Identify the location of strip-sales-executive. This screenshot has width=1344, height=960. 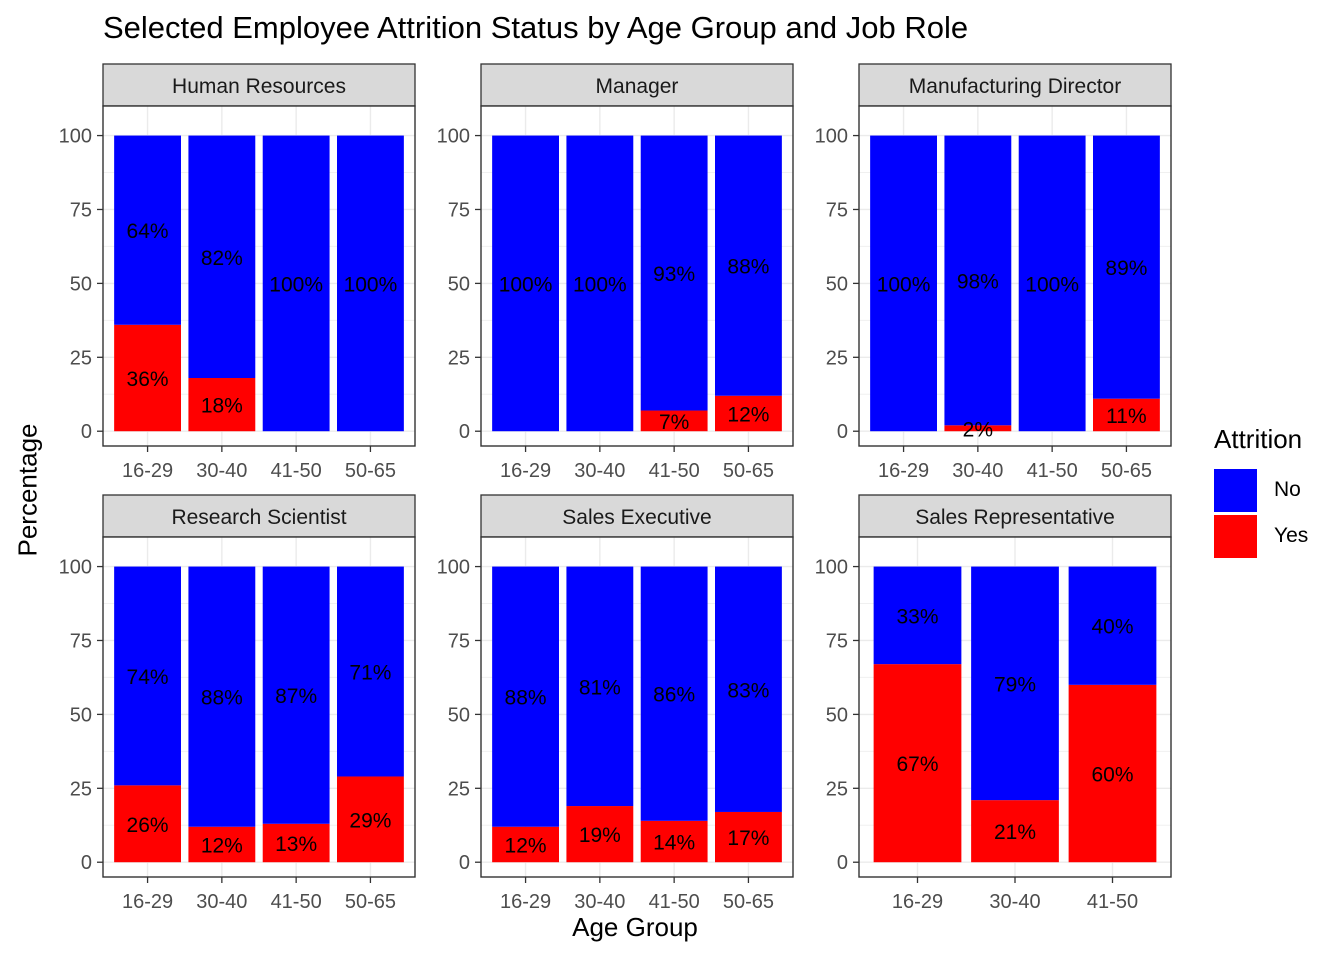
(637, 516).